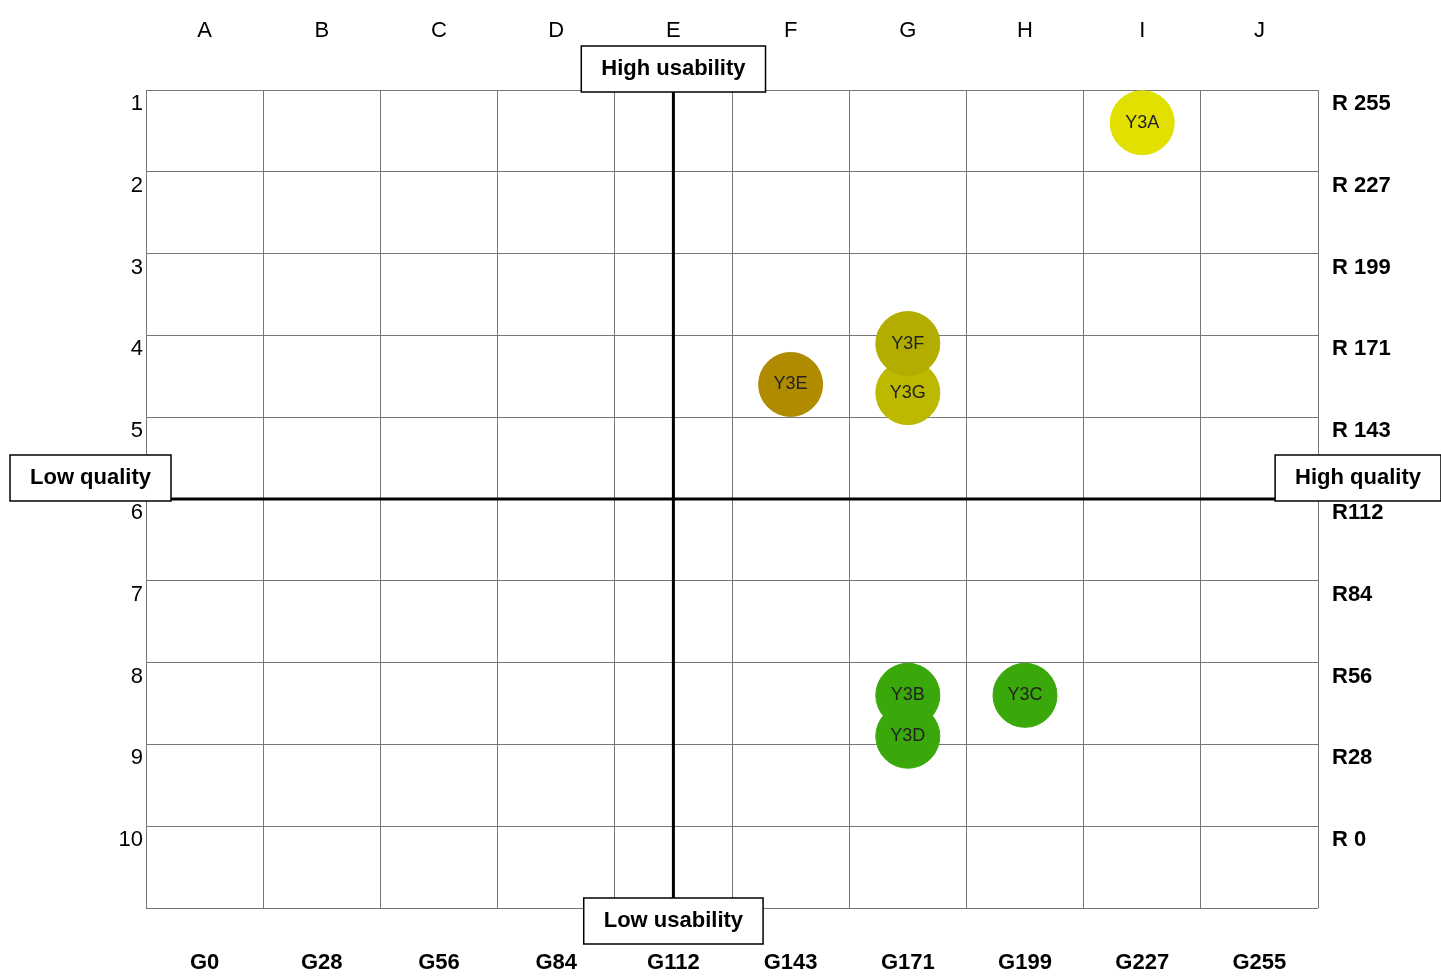  I want to click on text: R28, so click(1352, 757).